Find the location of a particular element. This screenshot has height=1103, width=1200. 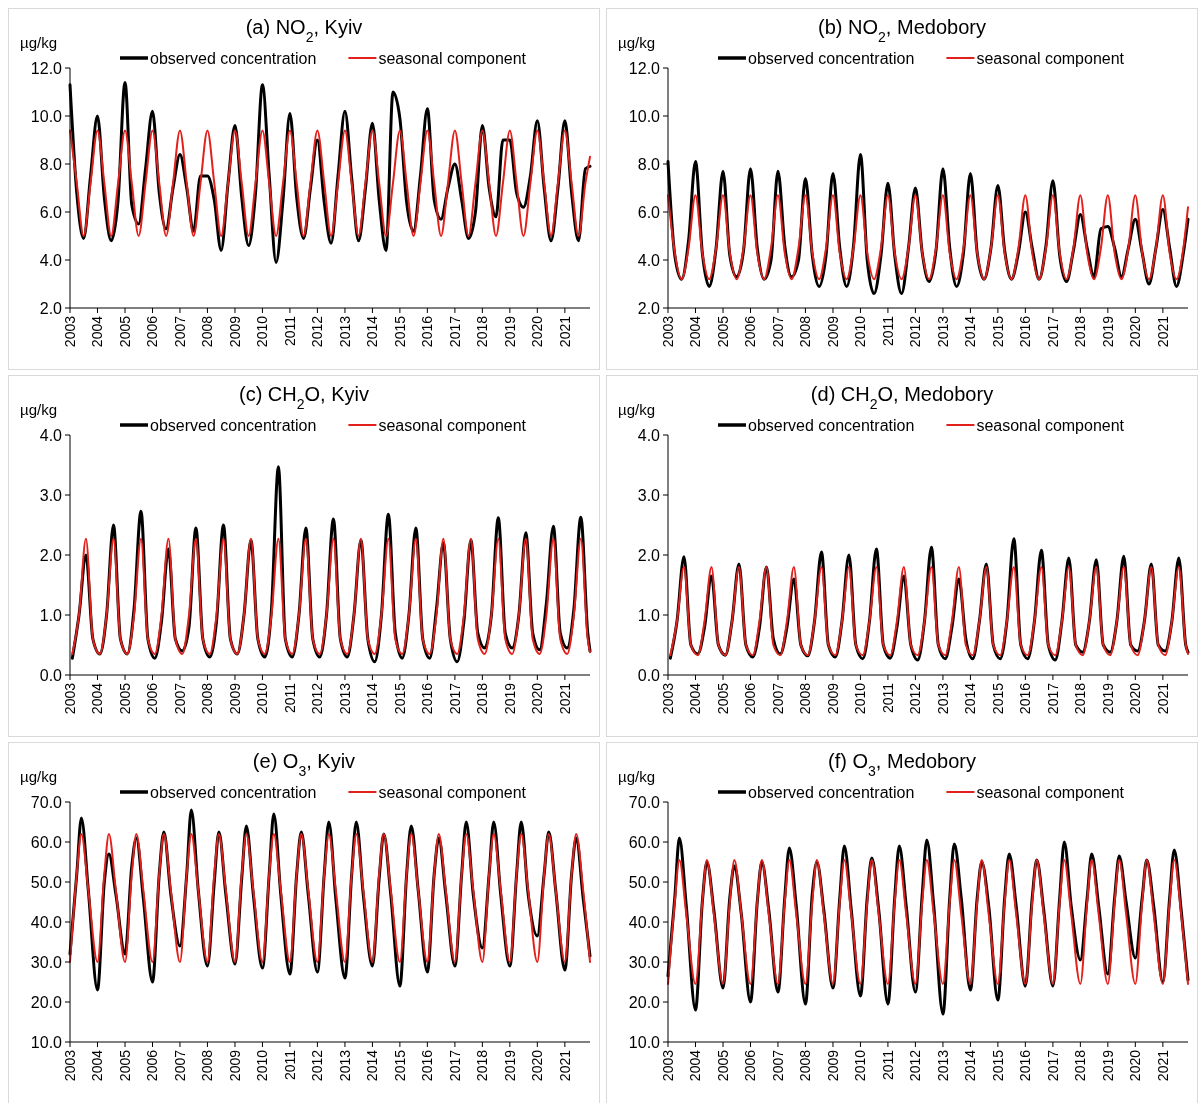

chart-title: (c) CH$_{2}$O, Kyiv is located at coordinates (304, 397).